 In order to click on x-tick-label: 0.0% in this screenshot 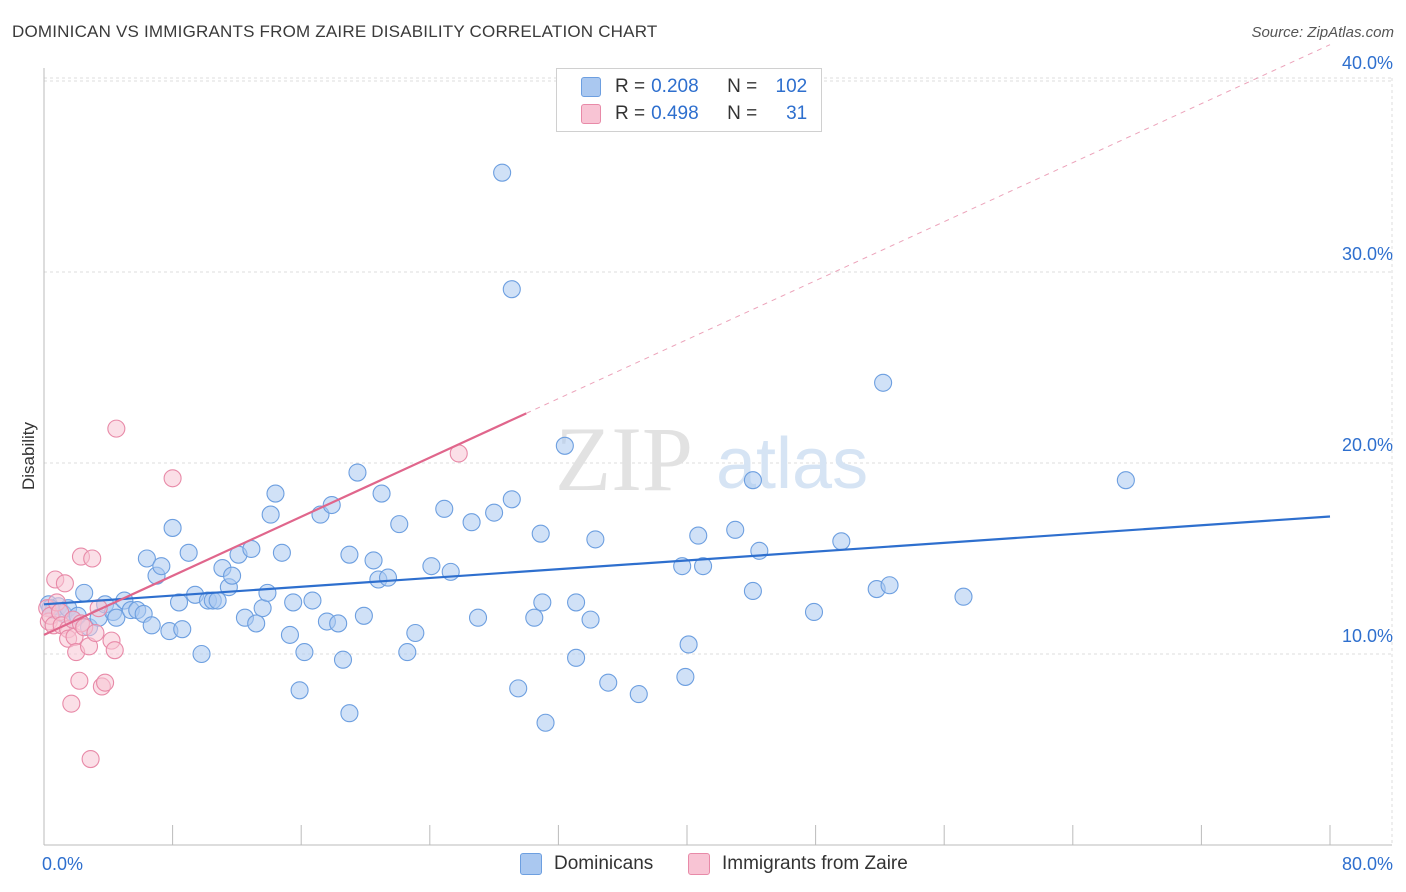, I will do `click(62, 864)`.